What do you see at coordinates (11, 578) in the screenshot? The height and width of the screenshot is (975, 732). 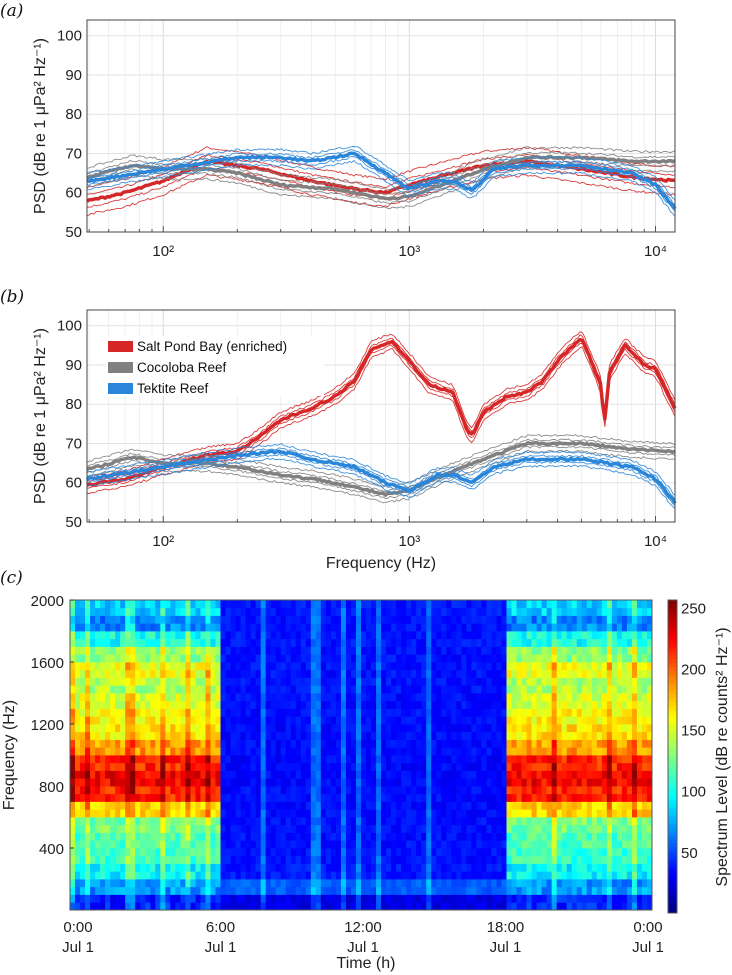 I see `panel-label-c: (c)` at bounding box center [11, 578].